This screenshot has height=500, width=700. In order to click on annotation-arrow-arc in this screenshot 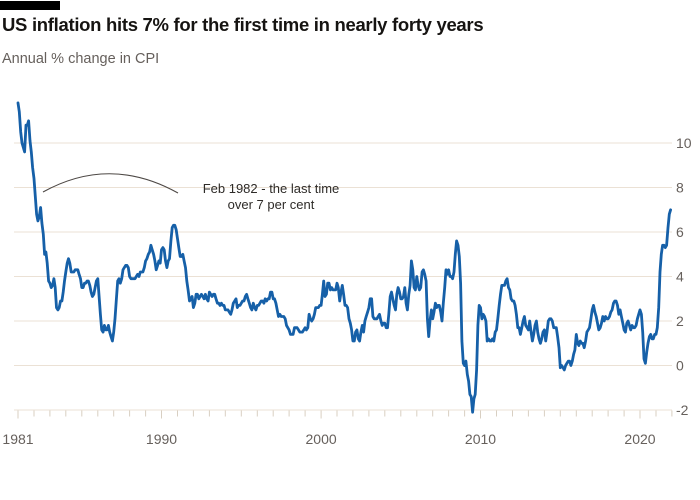, I will do `click(110, 183)`.